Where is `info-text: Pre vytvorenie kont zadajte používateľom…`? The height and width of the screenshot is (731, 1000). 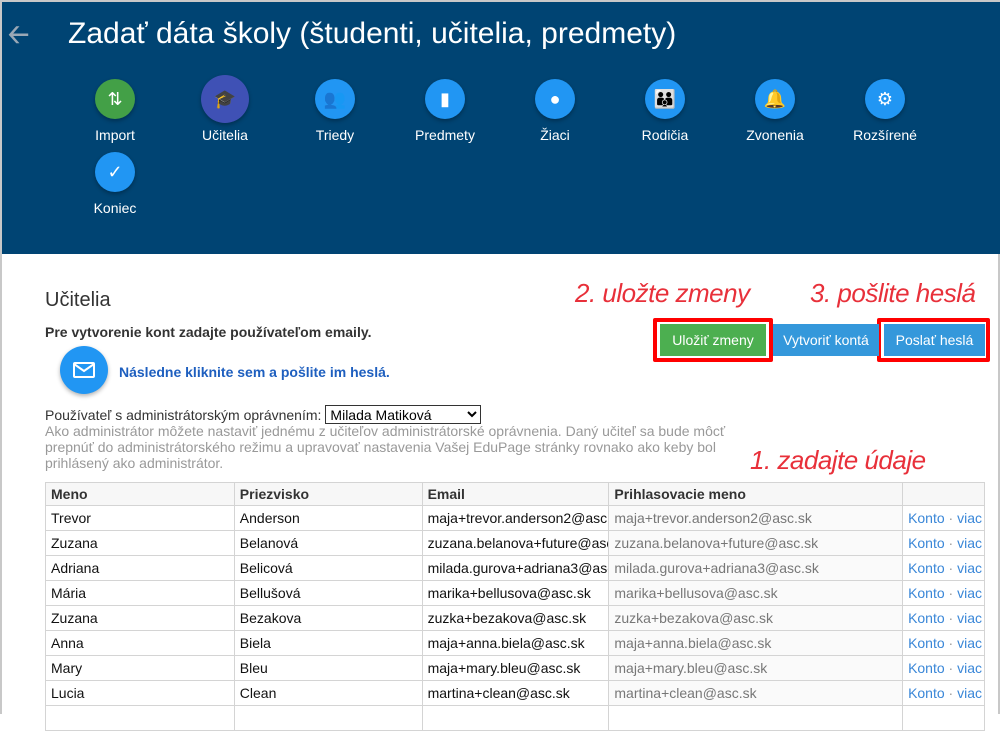
info-text: Pre vytvorenie kont zadajte používateľom… is located at coordinates (208, 332).